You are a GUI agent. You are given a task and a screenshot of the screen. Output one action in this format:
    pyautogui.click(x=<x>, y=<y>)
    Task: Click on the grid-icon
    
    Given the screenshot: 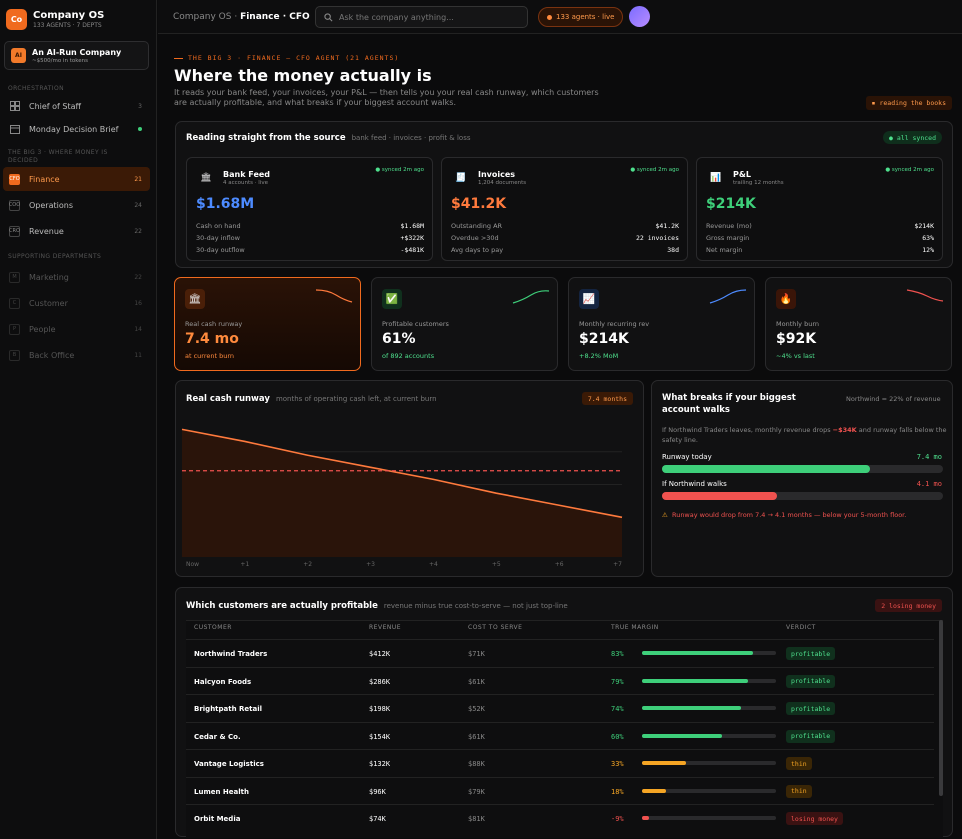 What is the action you would take?
    pyautogui.click(x=14, y=106)
    